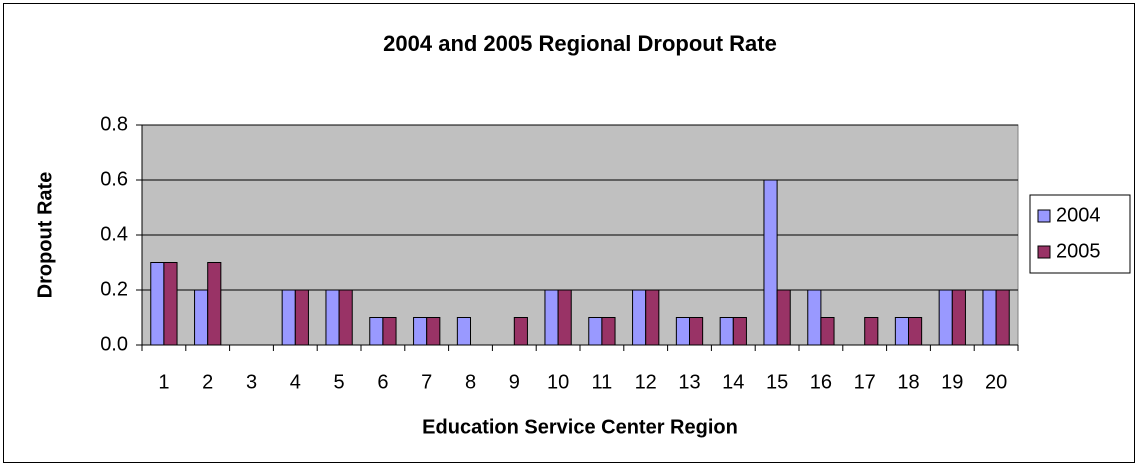 This screenshot has width=1138, height=466. Describe the element at coordinates (1078, 251) in the screenshot. I see `legend-label: 2005` at that location.